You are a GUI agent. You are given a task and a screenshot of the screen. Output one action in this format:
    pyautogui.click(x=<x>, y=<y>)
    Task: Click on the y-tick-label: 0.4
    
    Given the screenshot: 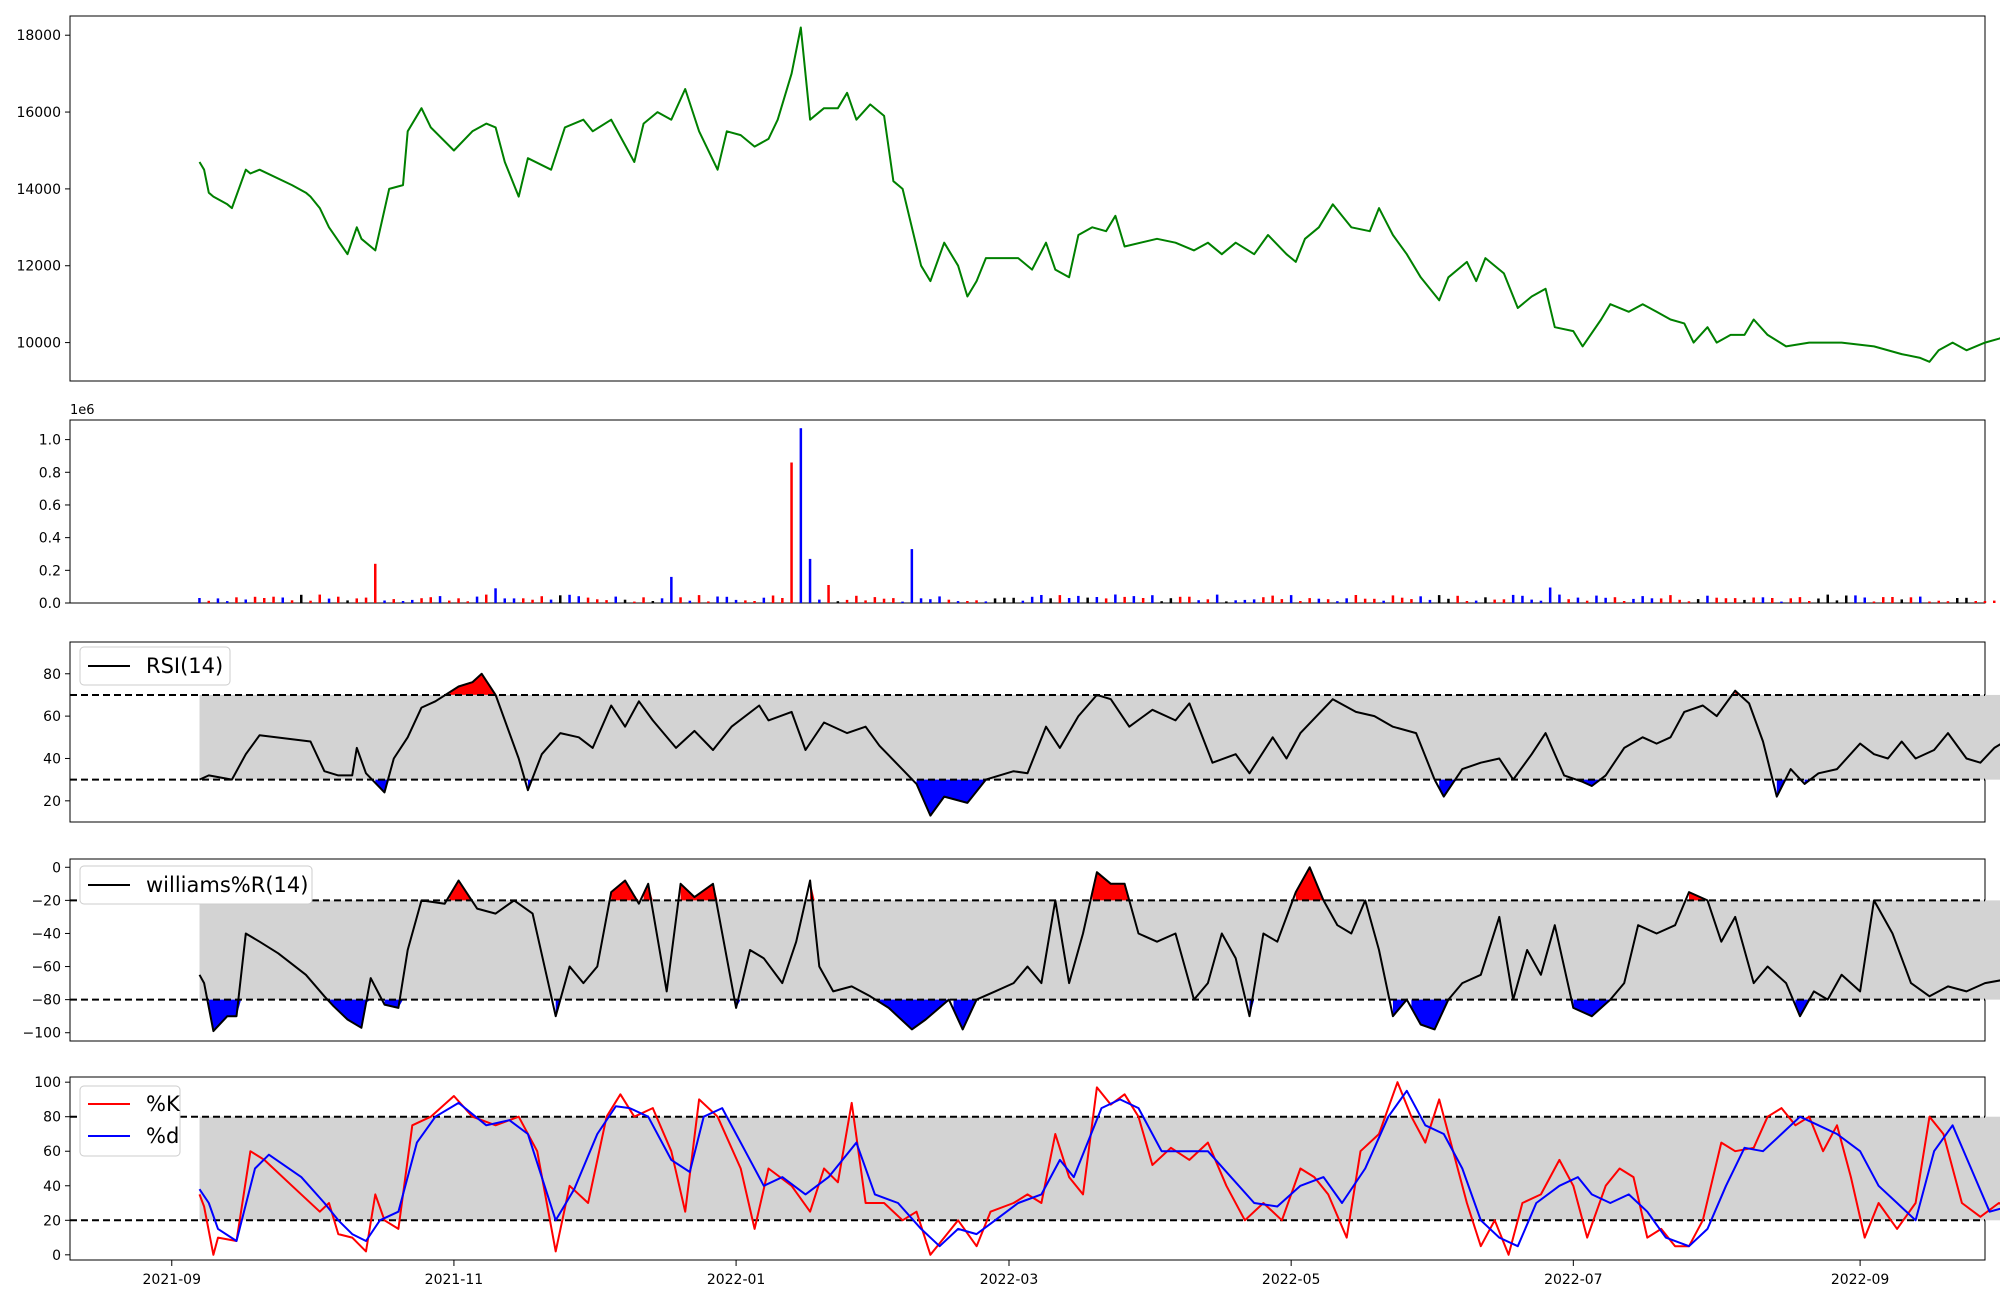 What is the action you would take?
    pyautogui.click(x=50, y=539)
    